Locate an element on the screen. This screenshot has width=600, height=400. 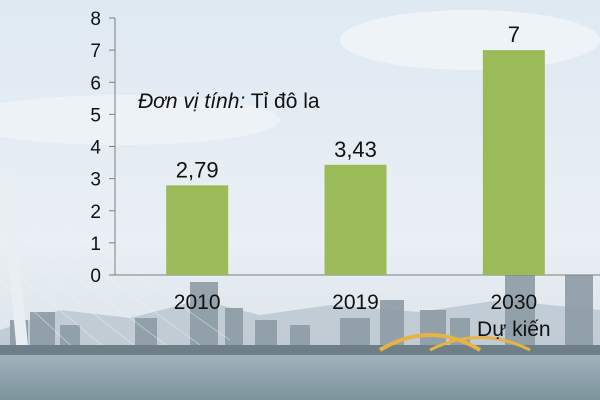
data-label-2030: 7 is located at coordinates (514, 34).